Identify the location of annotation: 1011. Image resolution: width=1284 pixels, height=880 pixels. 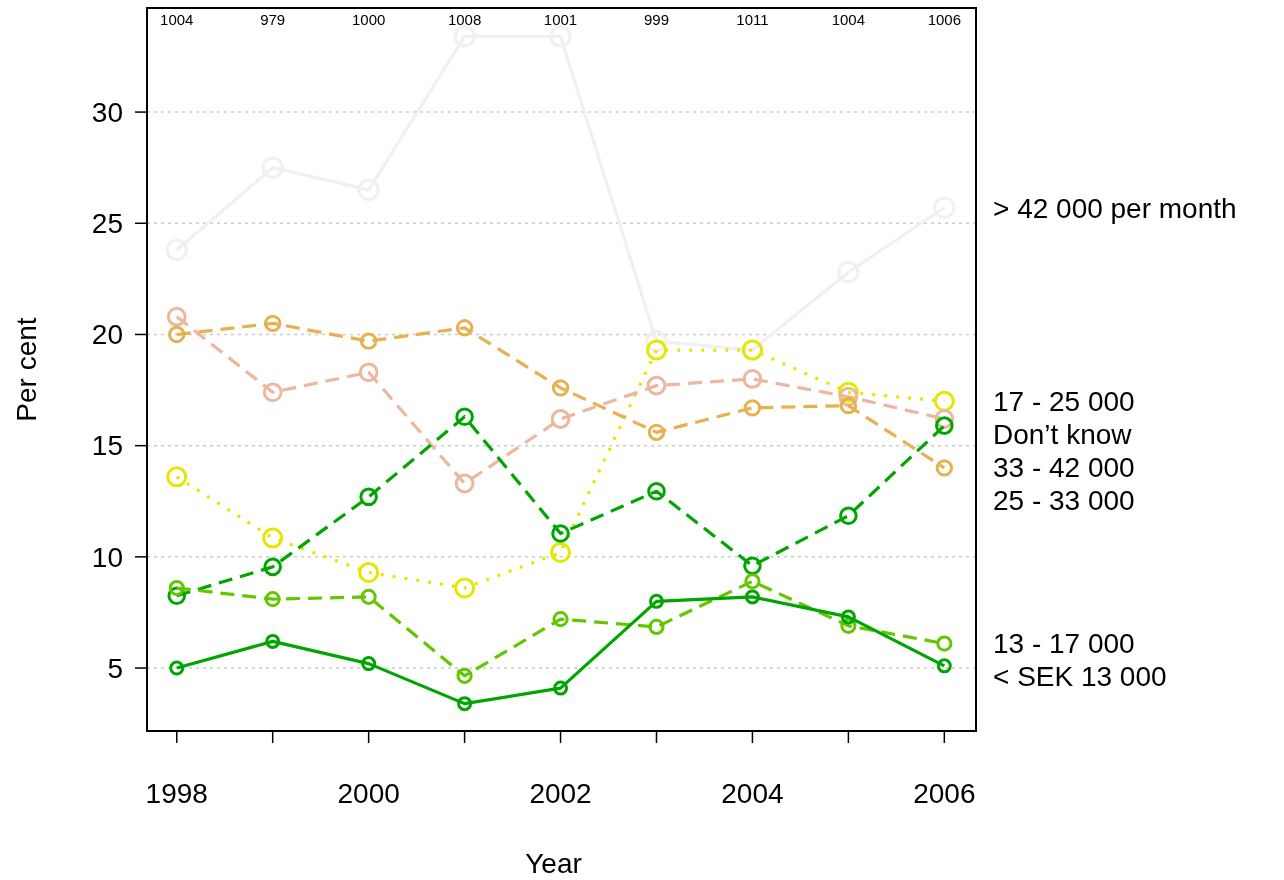
(752, 19).